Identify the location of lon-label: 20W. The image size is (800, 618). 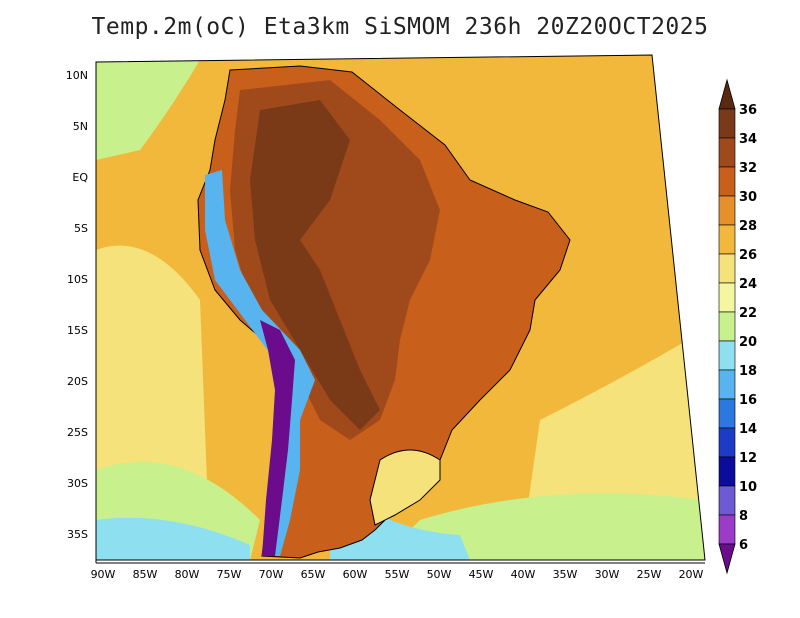
(691, 574).